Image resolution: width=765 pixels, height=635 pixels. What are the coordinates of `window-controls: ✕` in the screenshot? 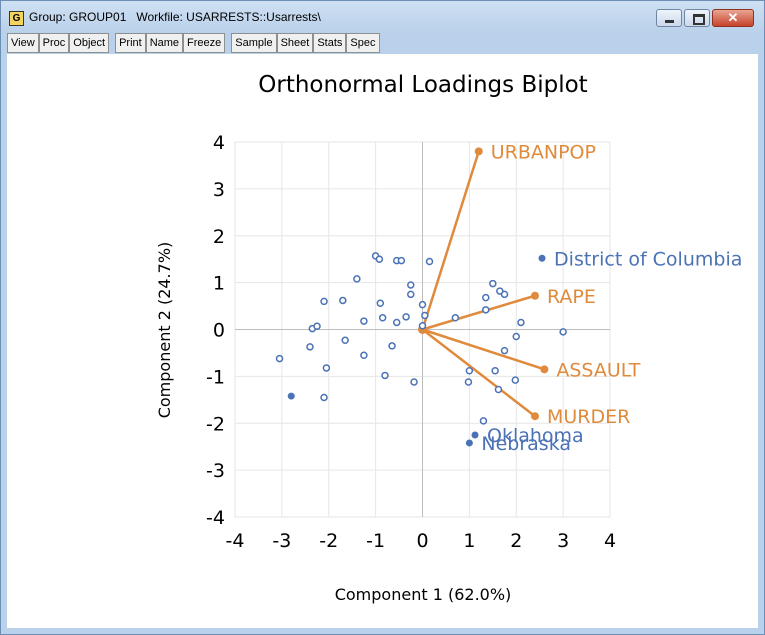 It's located at (705, 18).